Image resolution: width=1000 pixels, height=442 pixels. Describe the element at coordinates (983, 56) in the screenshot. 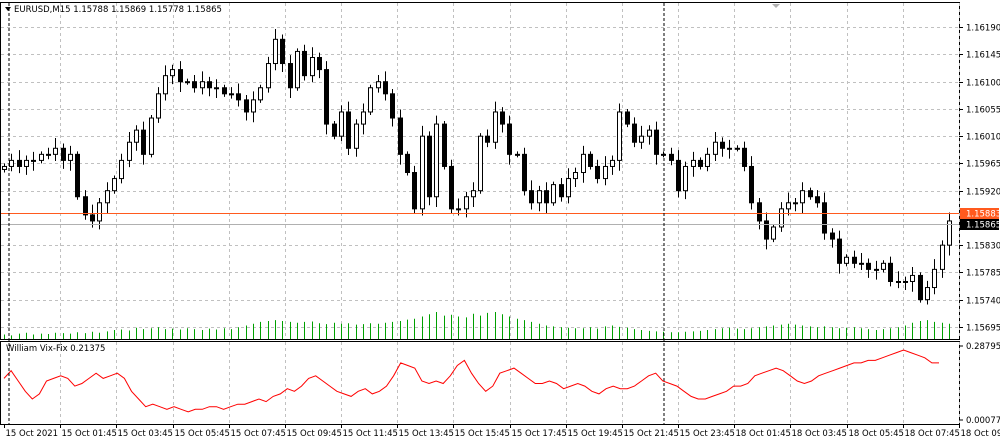

I see `price-tick-label: 1.16145` at that location.